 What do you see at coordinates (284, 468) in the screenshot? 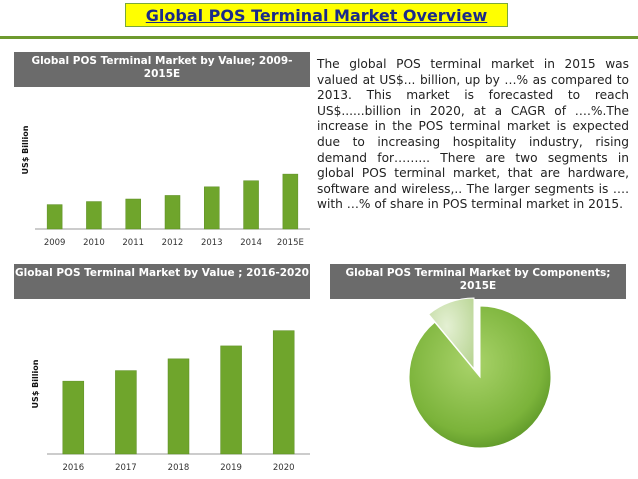
I see `chart2-tick-label: 2020` at bounding box center [284, 468].